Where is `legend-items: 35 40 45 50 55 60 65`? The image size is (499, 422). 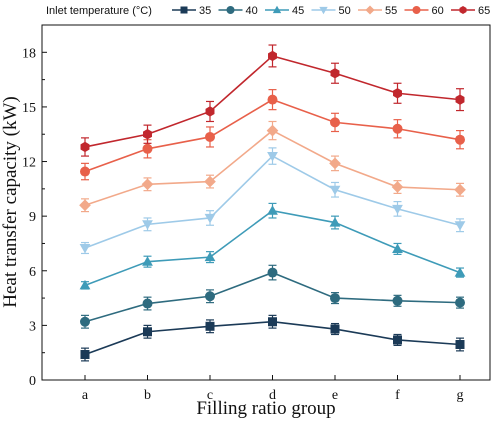 legend-items: 35 40 45 50 55 60 65 is located at coordinates (331, 11).